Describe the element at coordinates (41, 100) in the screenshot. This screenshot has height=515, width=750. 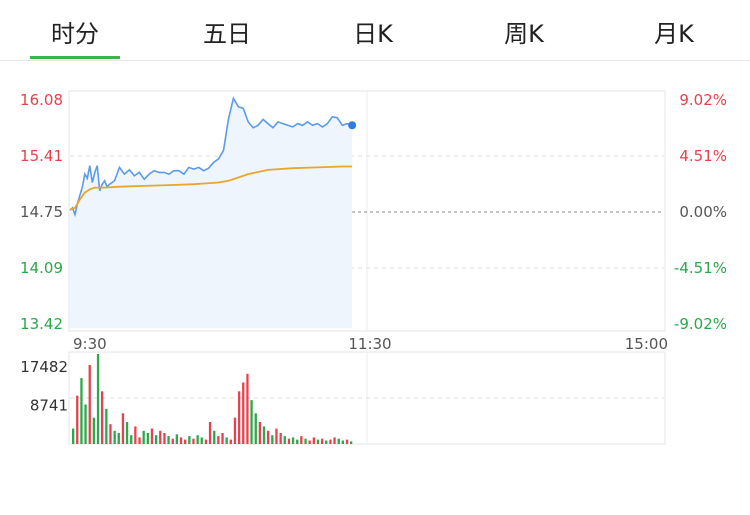
I see `price-tick-label: 16.08` at that location.